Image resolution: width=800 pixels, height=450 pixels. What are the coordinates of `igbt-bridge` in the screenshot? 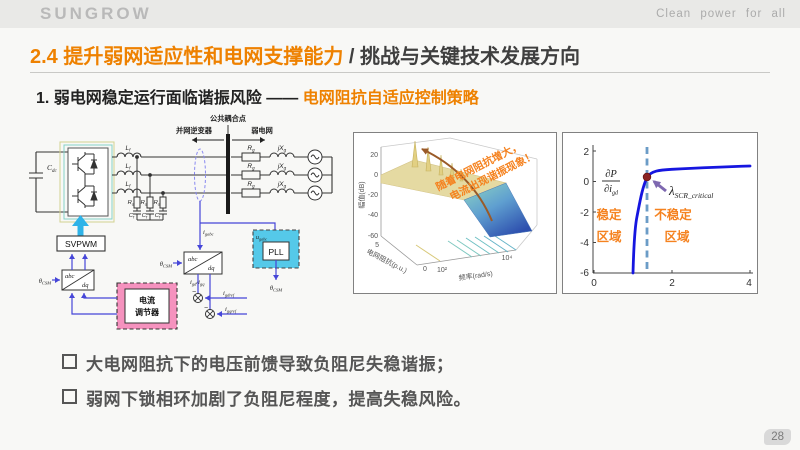 It's located at (87, 182).